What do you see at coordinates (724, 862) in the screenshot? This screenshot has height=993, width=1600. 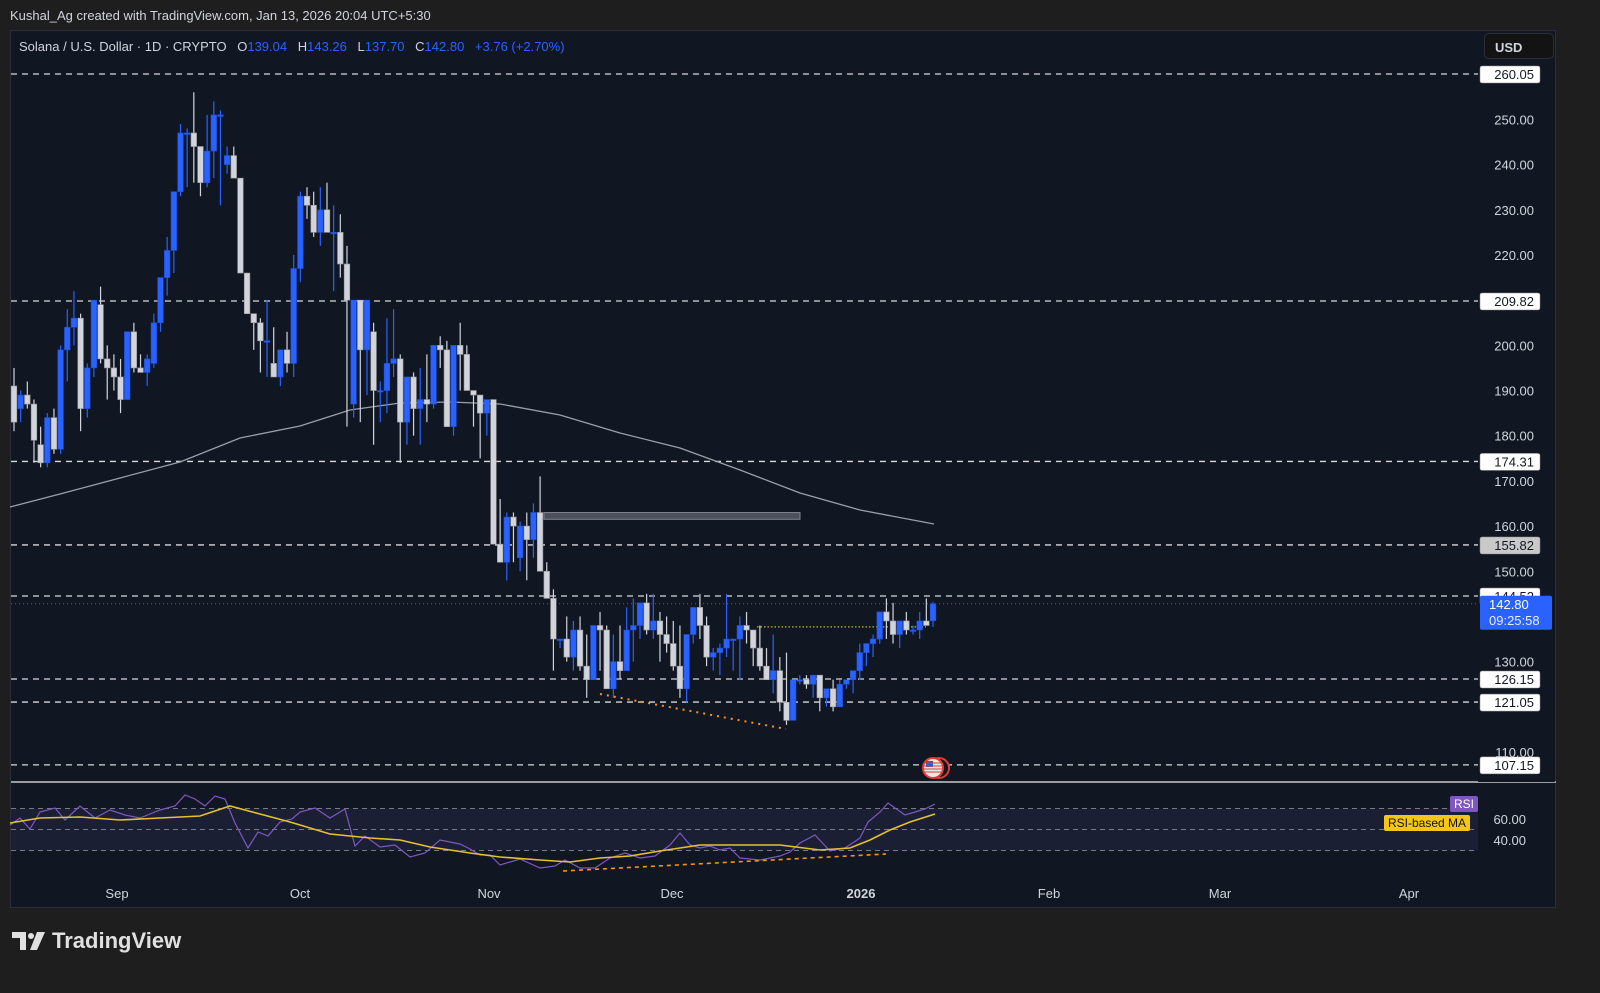 I see `rsi-divergence-line` at bounding box center [724, 862].